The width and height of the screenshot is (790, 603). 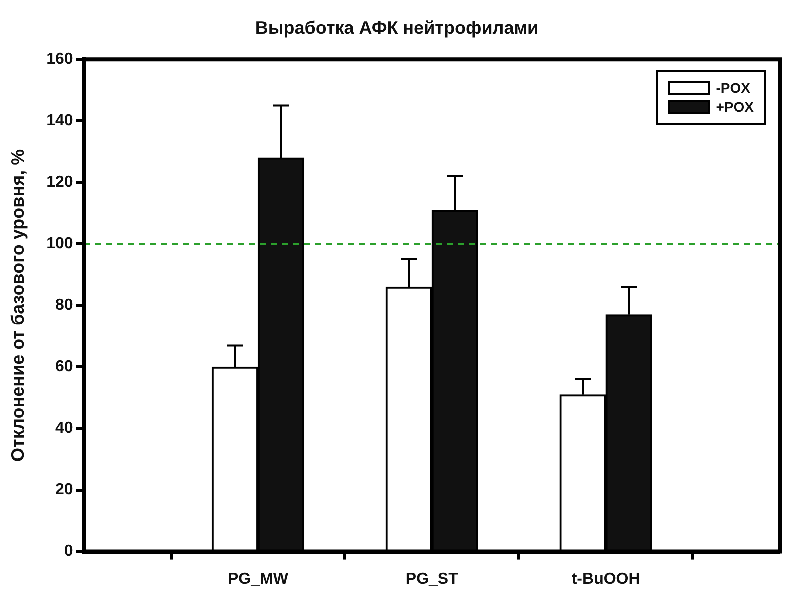 What do you see at coordinates (60, 121) in the screenshot?
I see `y-tick-label: 140` at bounding box center [60, 121].